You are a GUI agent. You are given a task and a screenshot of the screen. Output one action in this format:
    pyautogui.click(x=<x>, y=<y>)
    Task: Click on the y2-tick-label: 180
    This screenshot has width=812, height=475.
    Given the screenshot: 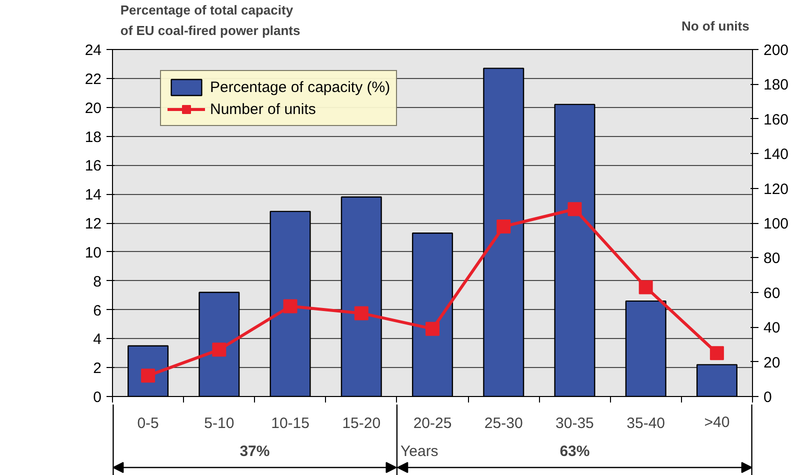 What is the action you would take?
    pyautogui.click(x=776, y=85)
    